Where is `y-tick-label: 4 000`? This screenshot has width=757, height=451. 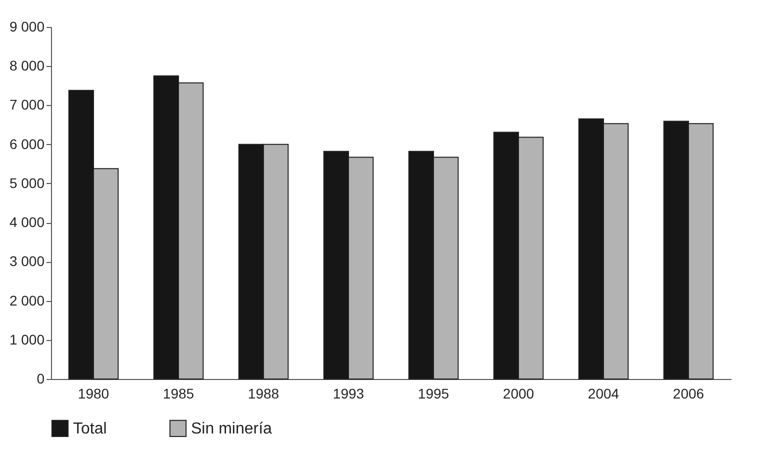 y-tick-label: 4 000 is located at coordinates (27, 222).